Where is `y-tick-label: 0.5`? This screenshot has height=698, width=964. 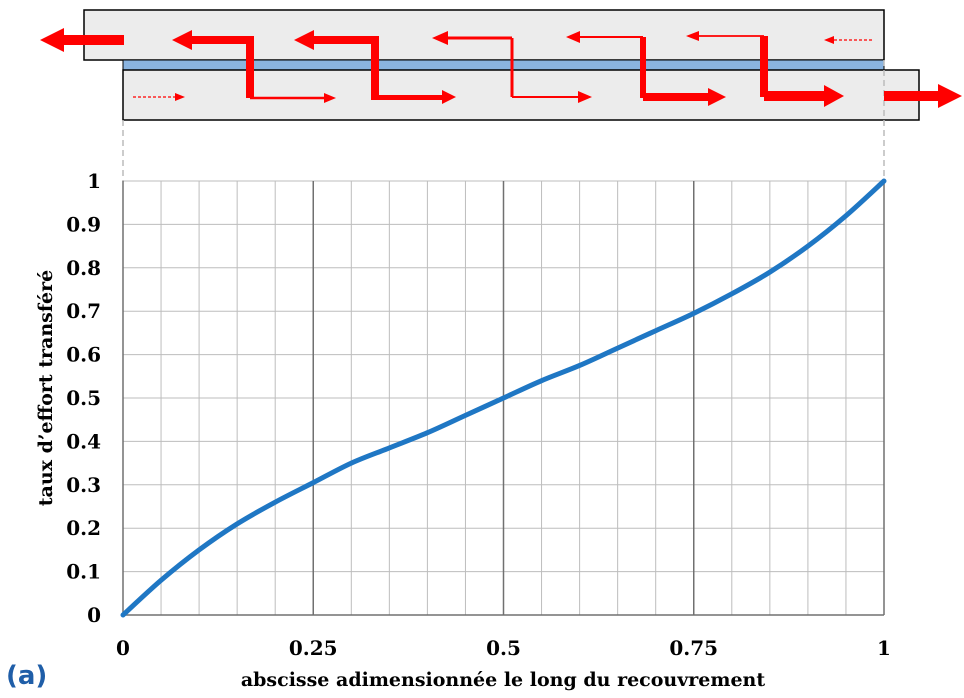 y-tick-label: 0.5 is located at coordinates (83, 398).